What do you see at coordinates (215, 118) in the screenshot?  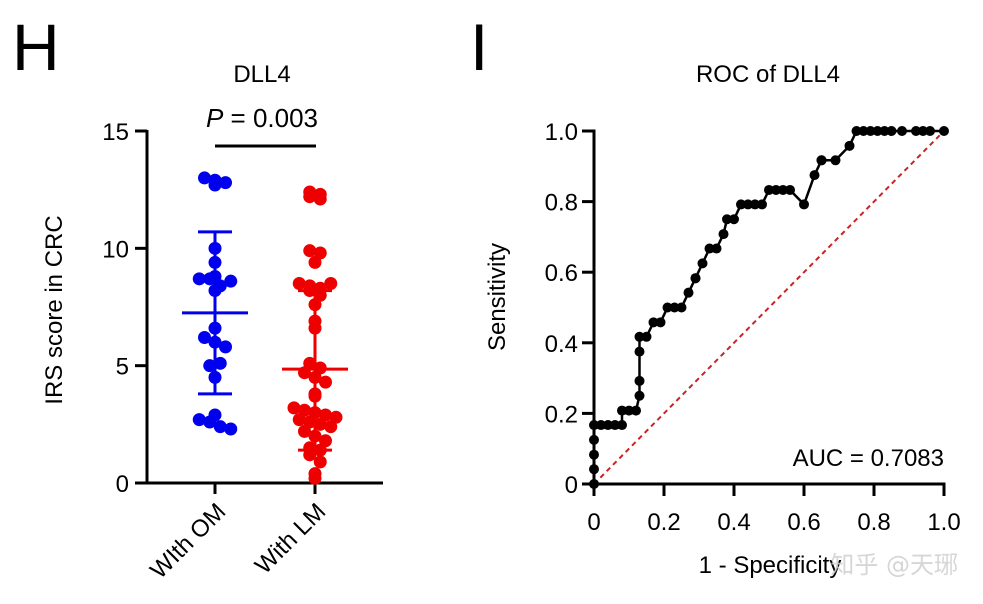 I see `p-label: P` at bounding box center [215, 118].